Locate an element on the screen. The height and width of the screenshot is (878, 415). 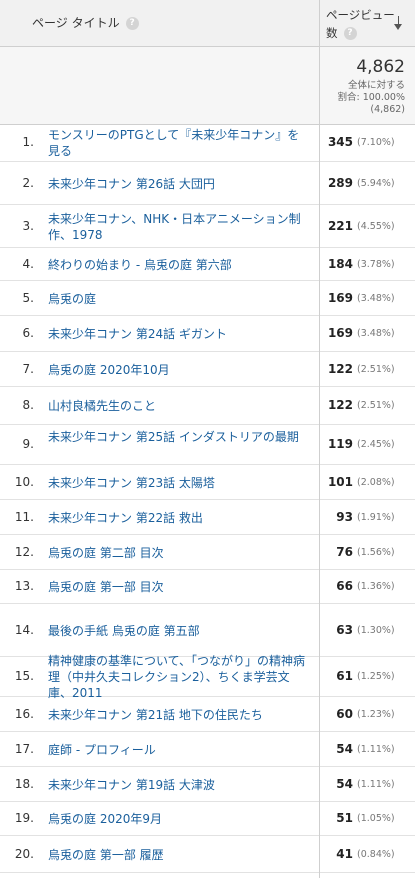
total-share-label: 全体に対する is located at coordinates (376, 85).